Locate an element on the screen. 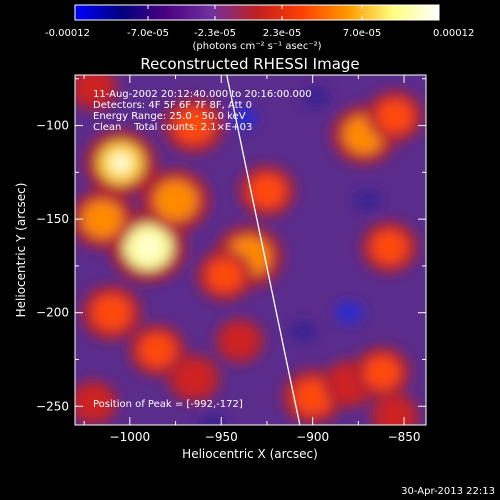 The width and height of the screenshot is (500, 500). plot-title: Reconstructed RHESSI Image is located at coordinates (249, 64).